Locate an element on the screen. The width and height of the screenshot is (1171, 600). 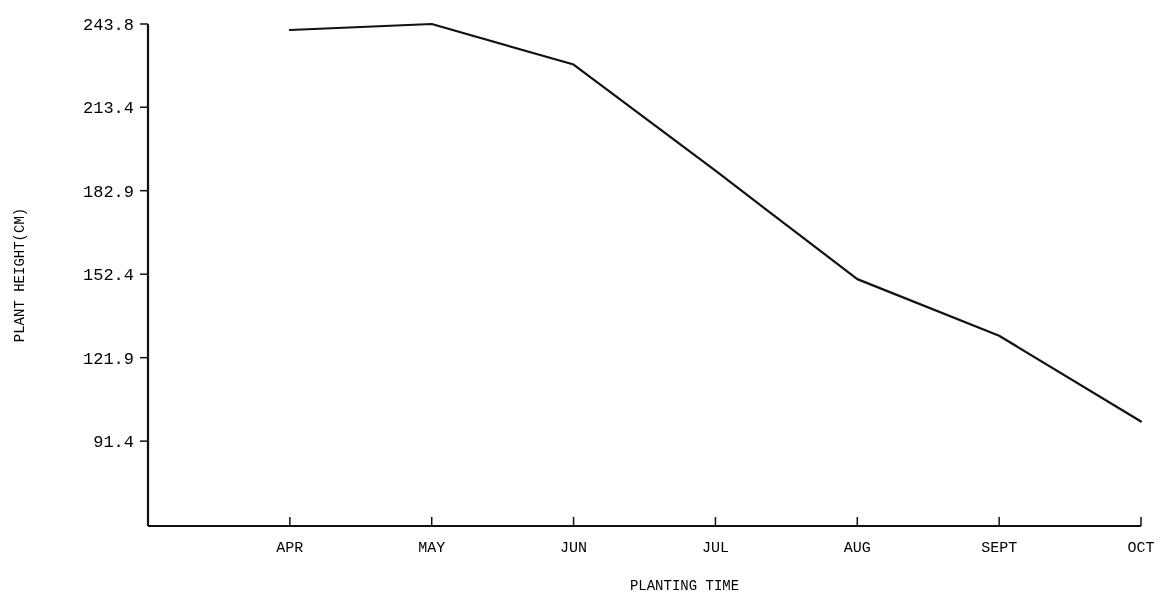
y-tick-label: 213.4 is located at coordinates (108, 109).